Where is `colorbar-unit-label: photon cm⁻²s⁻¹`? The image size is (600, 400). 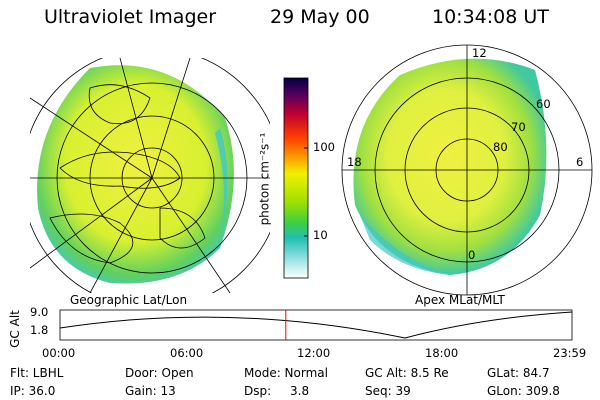
colorbar-unit-label: photon cm⁻²s⁻¹ is located at coordinates (264, 179).